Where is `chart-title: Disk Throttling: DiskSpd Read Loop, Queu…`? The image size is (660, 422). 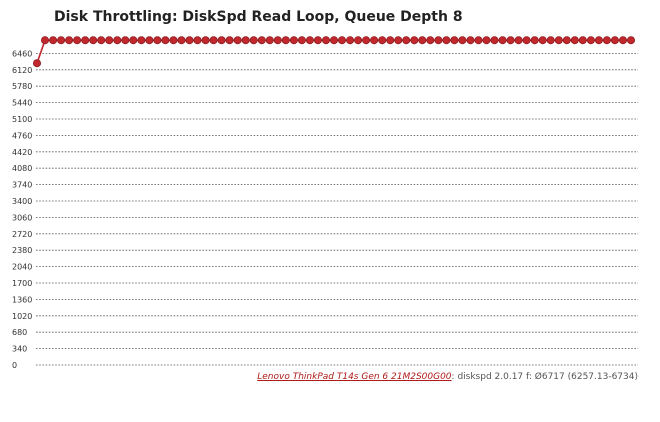
chart-title: Disk Throttling: DiskSpd Read Loop, Queu… is located at coordinates (258, 17).